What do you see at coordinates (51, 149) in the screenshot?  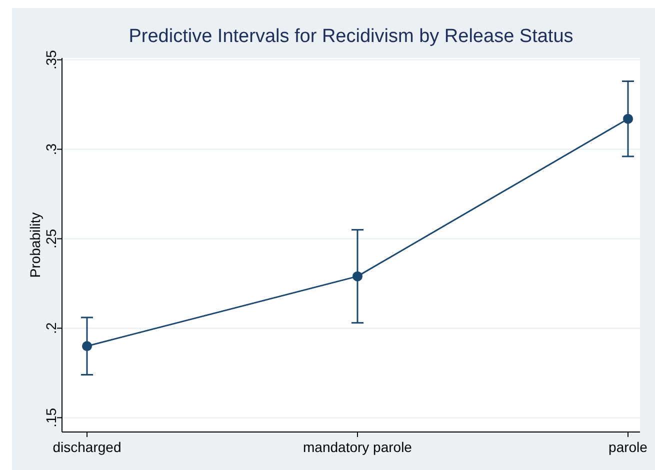 I see `y-tick-label: .3` at bounding box center [51, 149].